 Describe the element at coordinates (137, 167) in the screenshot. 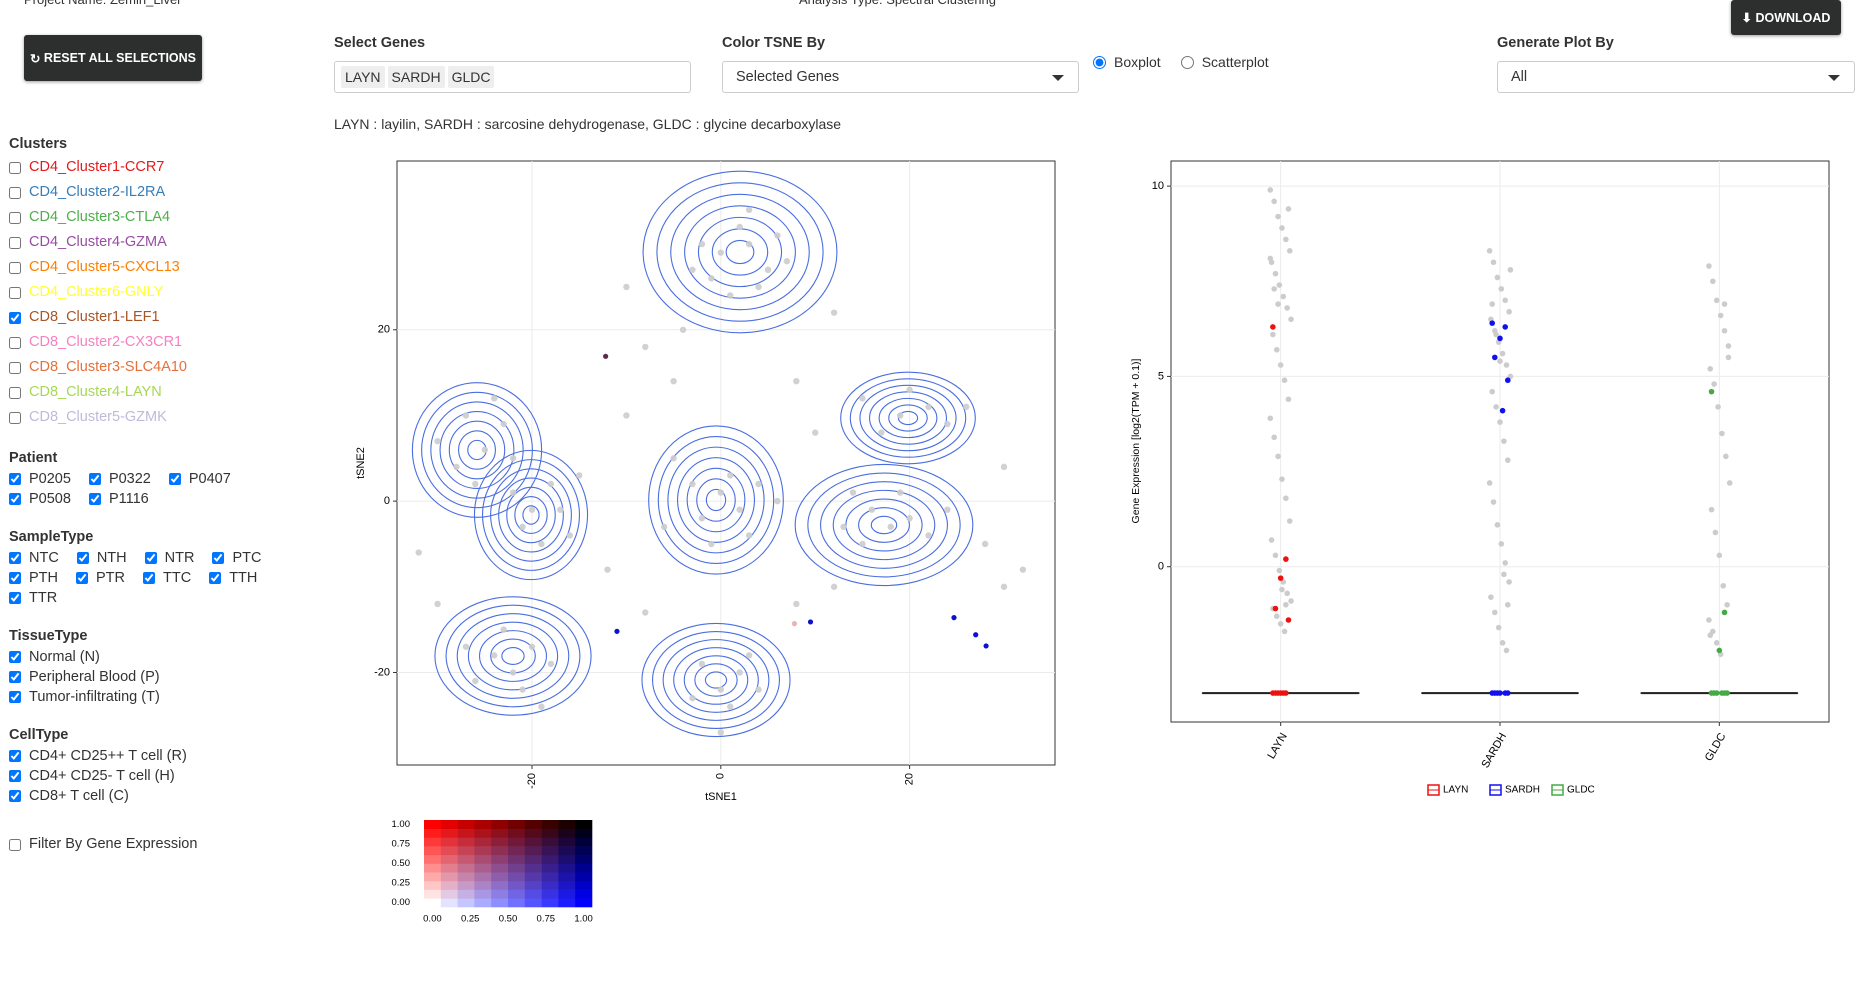

I see `checkbox-option: CD4_Cluster1-CCR7` at that location.